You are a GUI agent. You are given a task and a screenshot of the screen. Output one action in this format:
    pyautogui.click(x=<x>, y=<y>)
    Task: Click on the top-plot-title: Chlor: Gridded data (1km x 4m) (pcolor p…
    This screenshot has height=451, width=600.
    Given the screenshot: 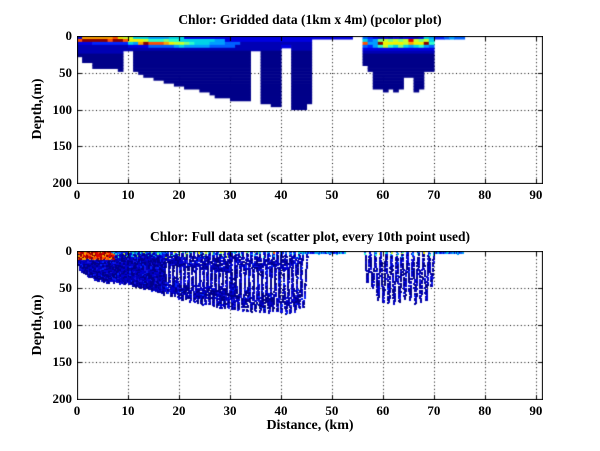 What is the action you would take?
    pyautogui.click(x=310, y=19)
    